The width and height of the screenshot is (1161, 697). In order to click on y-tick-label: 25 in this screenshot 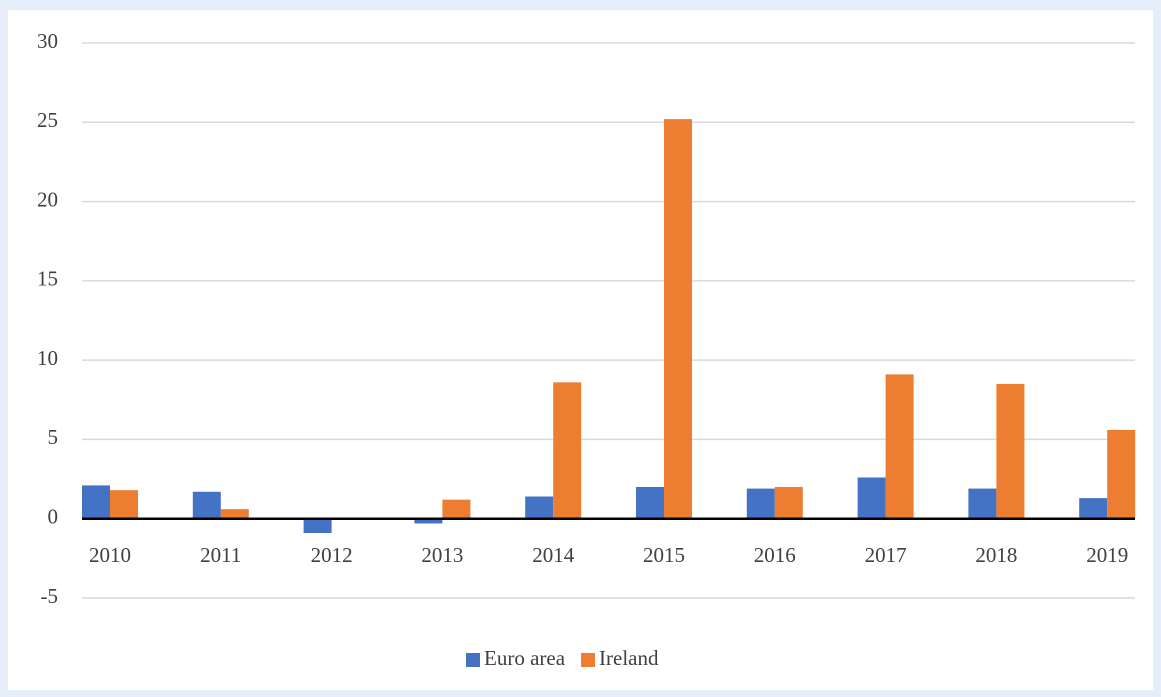, I will do `click(47, 120)`.